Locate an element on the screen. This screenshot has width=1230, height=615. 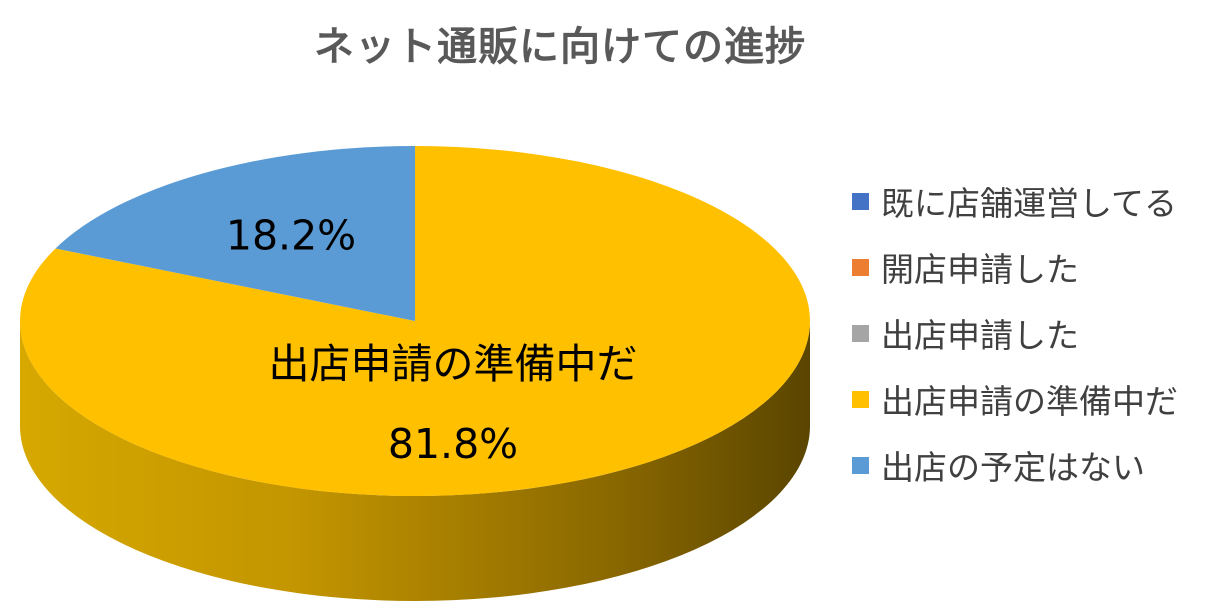
legend-label: 既に店舗運営してる is located at coordinates (1029, 203).